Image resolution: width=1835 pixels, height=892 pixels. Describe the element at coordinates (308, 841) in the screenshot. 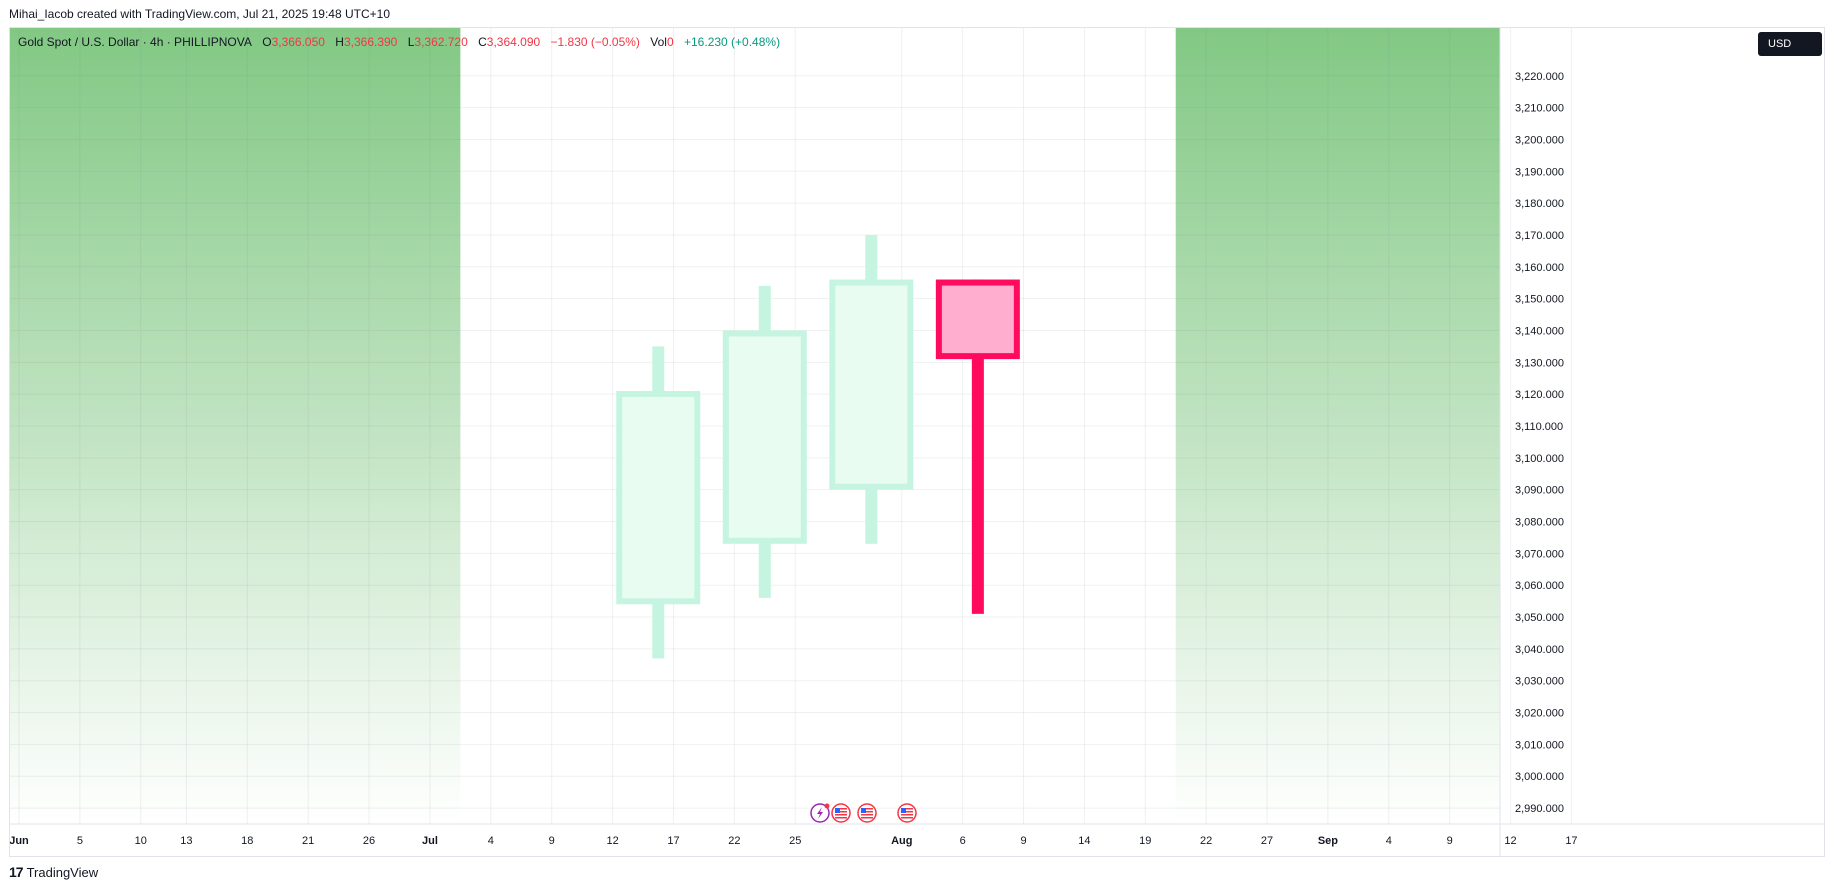

I see `x-tick-label: 21` at that location.